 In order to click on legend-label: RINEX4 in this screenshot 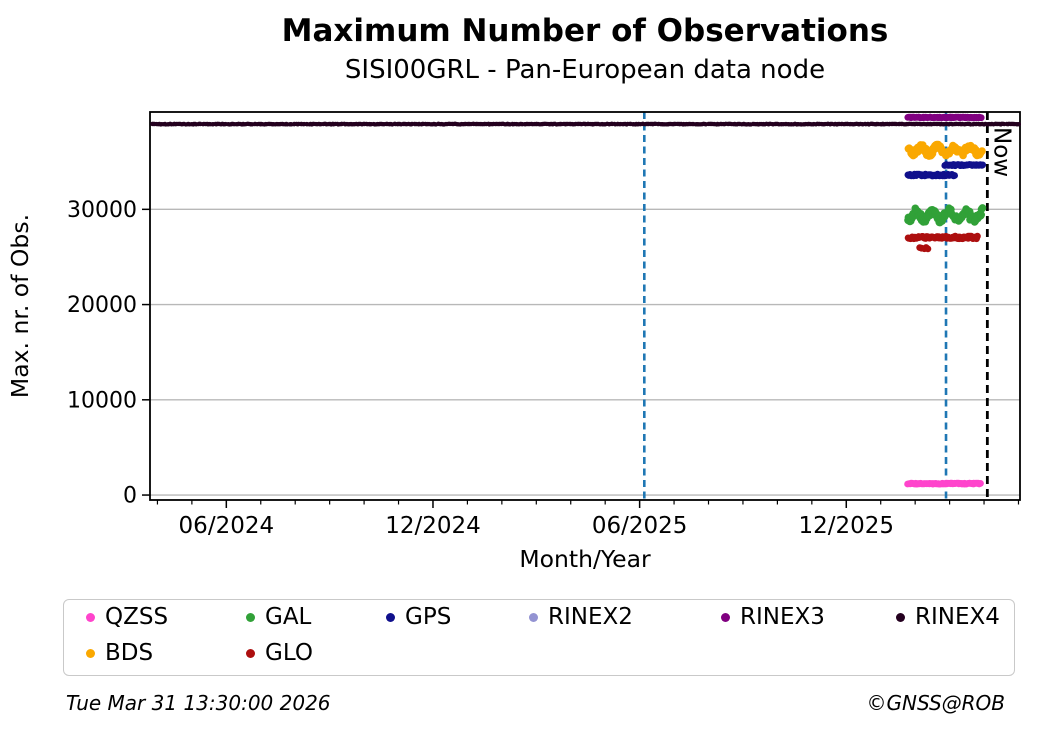, I will do `click(957, 617)`.